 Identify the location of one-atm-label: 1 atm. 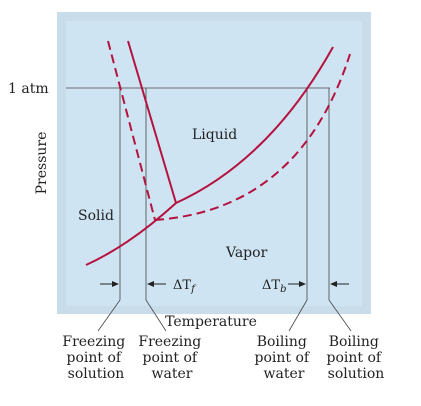
(28, 89).